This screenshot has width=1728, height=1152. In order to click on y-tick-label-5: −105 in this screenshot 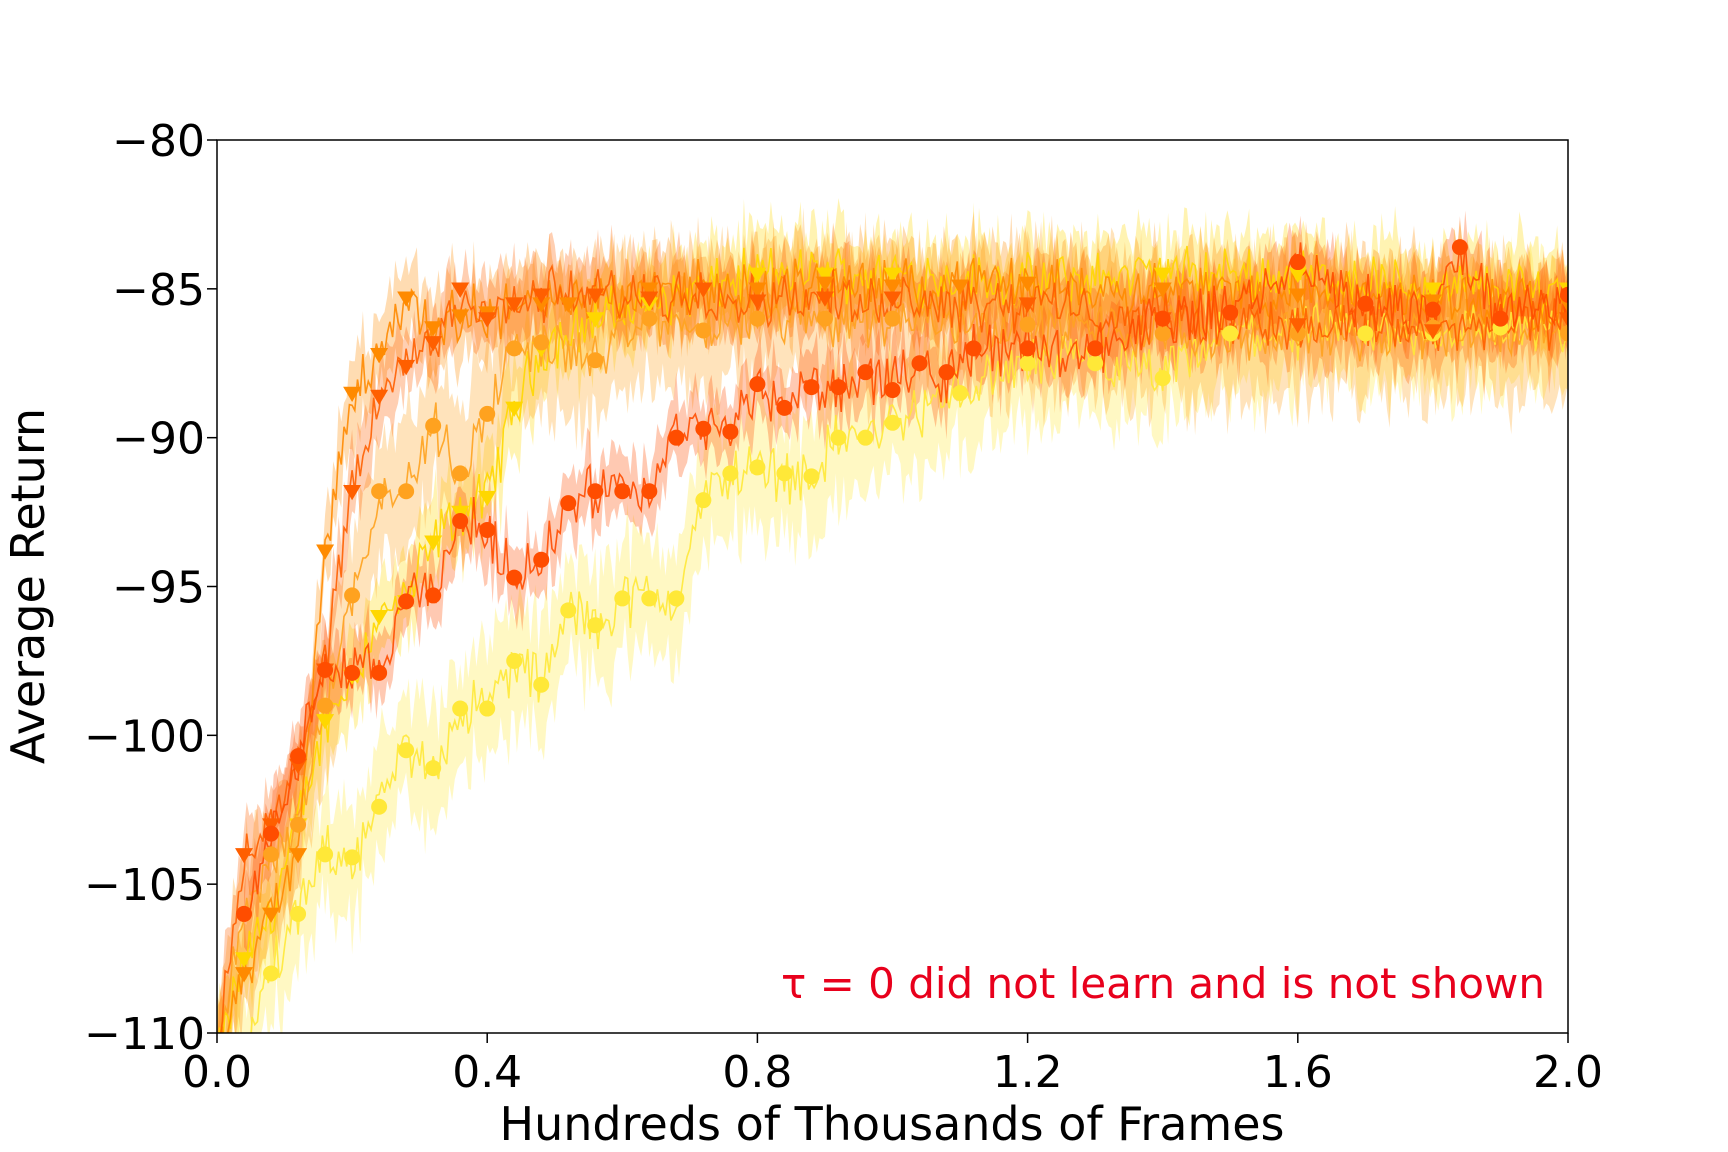, I will do `click(144, 885)`.